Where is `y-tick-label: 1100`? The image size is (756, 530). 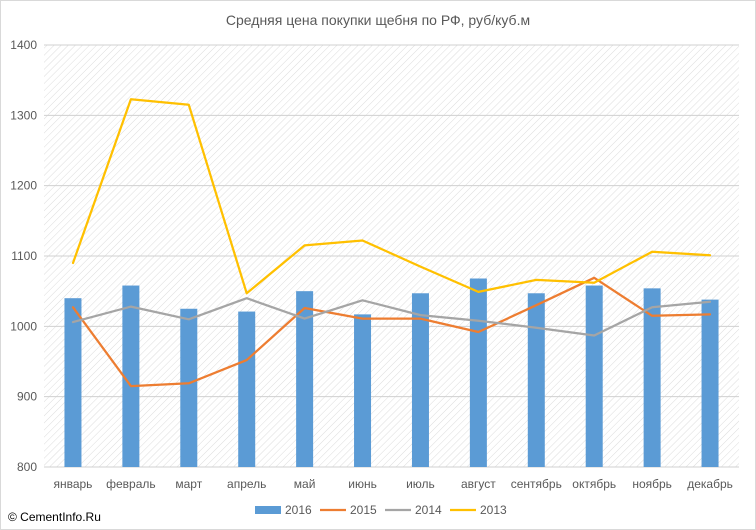 y-tick-label: 1100 is located at coordinates (24, 256).